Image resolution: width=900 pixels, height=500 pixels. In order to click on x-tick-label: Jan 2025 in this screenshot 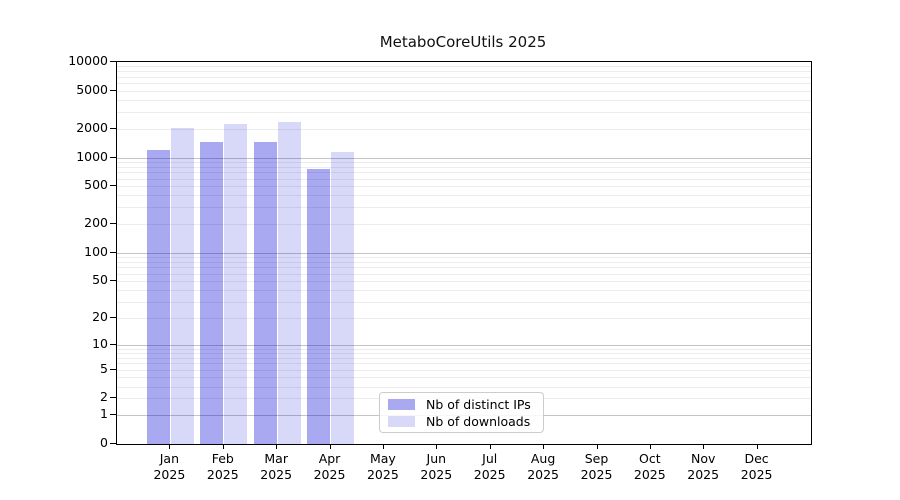, I will do `click(169, 466)`.